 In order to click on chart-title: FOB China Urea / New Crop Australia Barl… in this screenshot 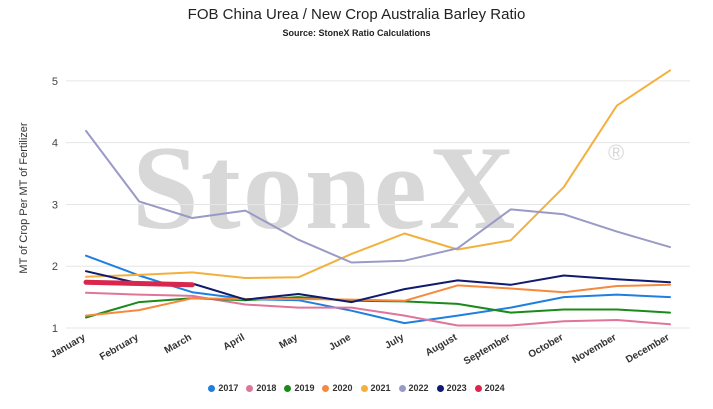, I will do `click(356, 14)`.